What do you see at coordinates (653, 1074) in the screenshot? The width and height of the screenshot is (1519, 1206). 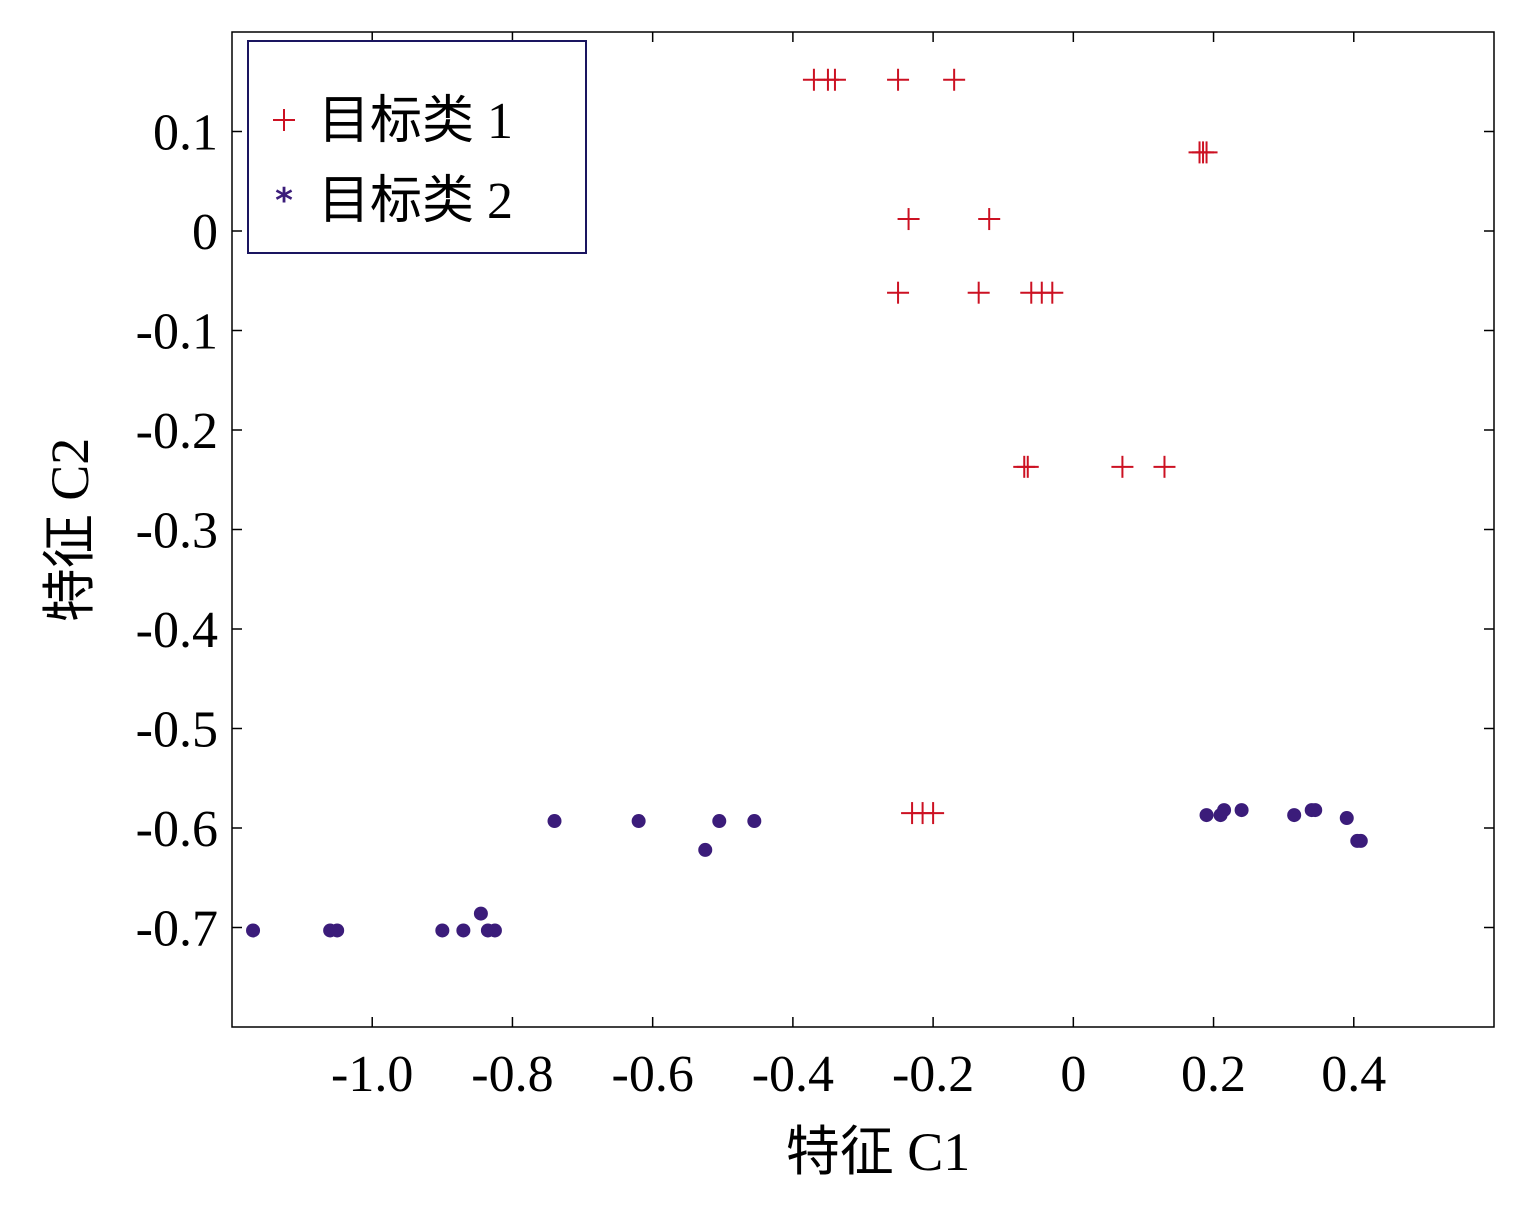 I see `x-tick-label: -0.6` at bounding box center [653, 1074].